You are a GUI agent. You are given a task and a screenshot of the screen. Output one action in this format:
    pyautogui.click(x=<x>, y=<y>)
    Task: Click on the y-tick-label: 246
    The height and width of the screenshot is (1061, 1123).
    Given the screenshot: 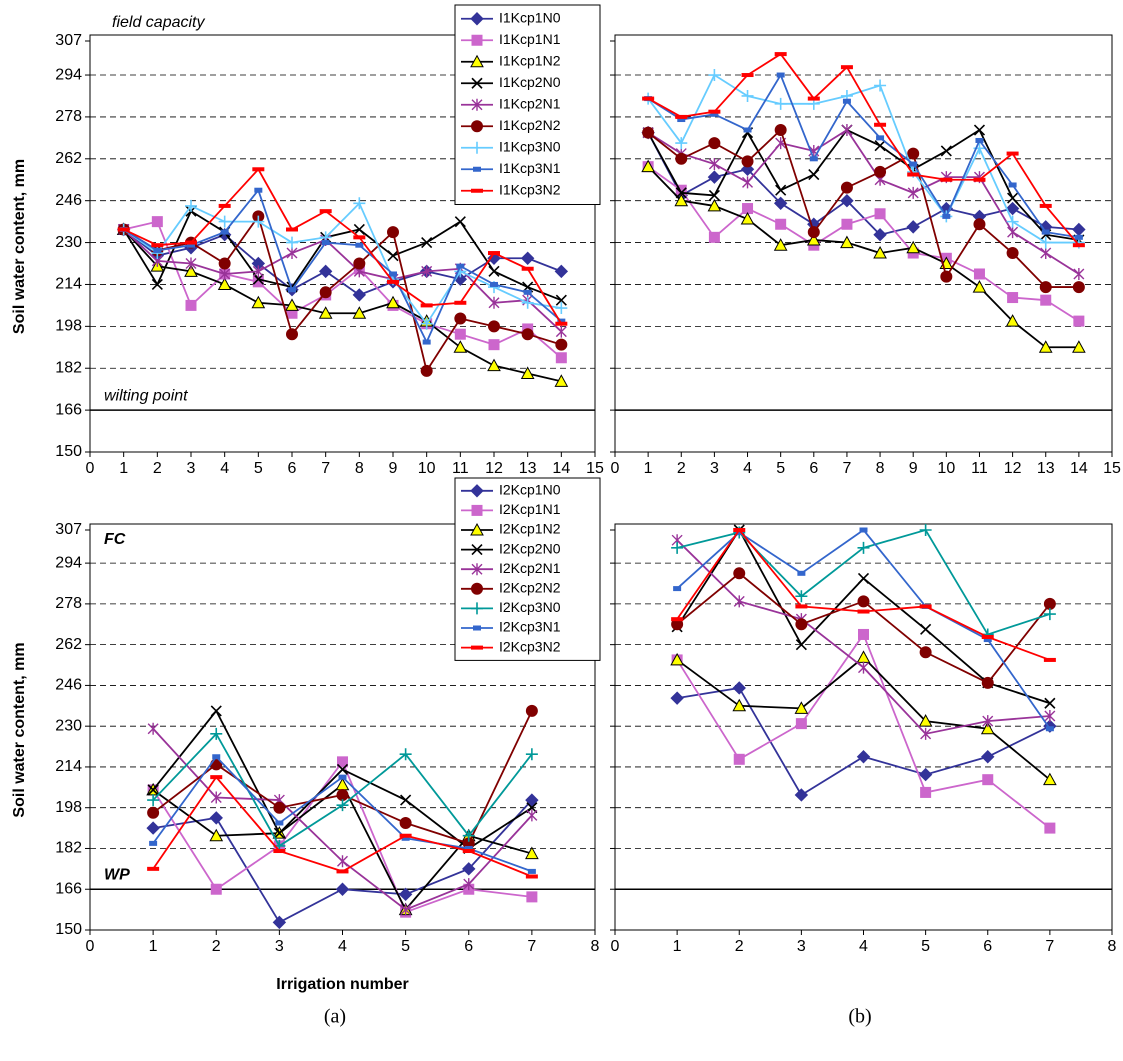 What is the action you would take?
    pyautogui.click(x=68, y=200)
    